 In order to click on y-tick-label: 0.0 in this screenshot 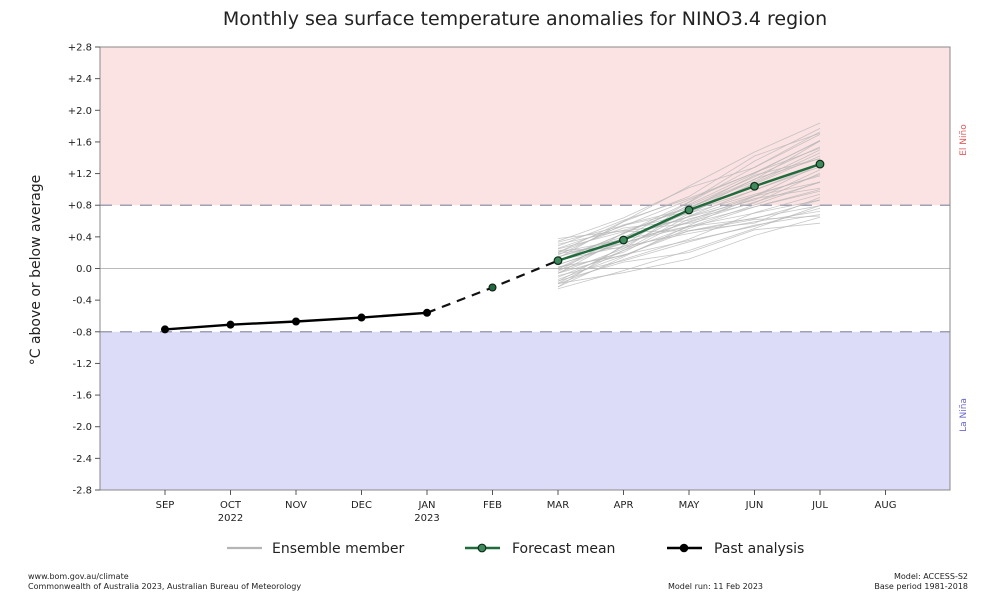, I will do `click(84, 269)`.